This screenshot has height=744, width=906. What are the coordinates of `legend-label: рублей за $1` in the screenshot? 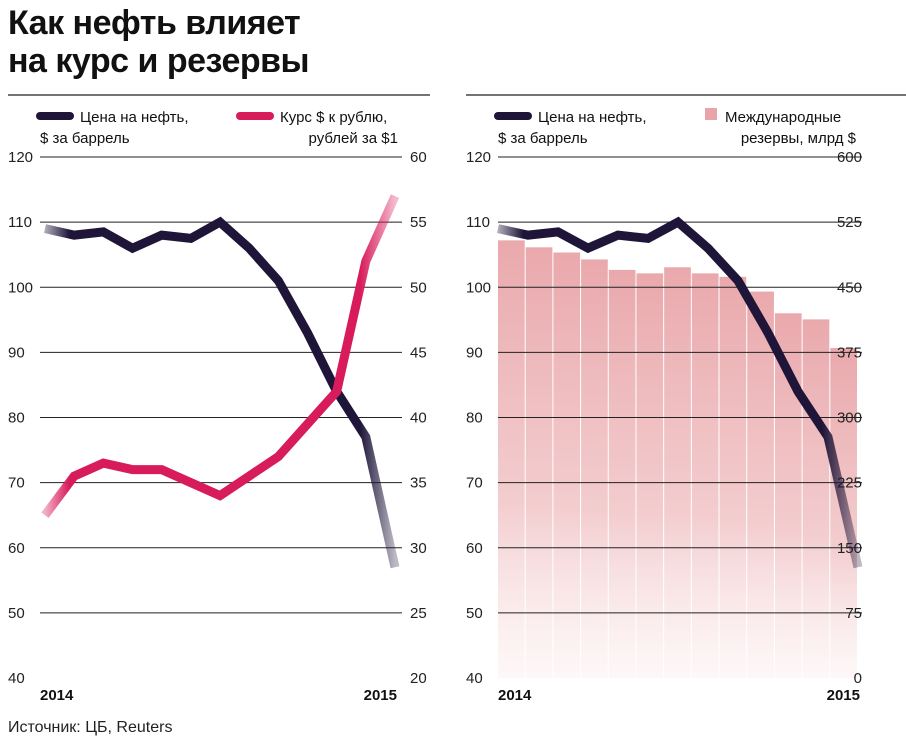 It's located at (353, 138).